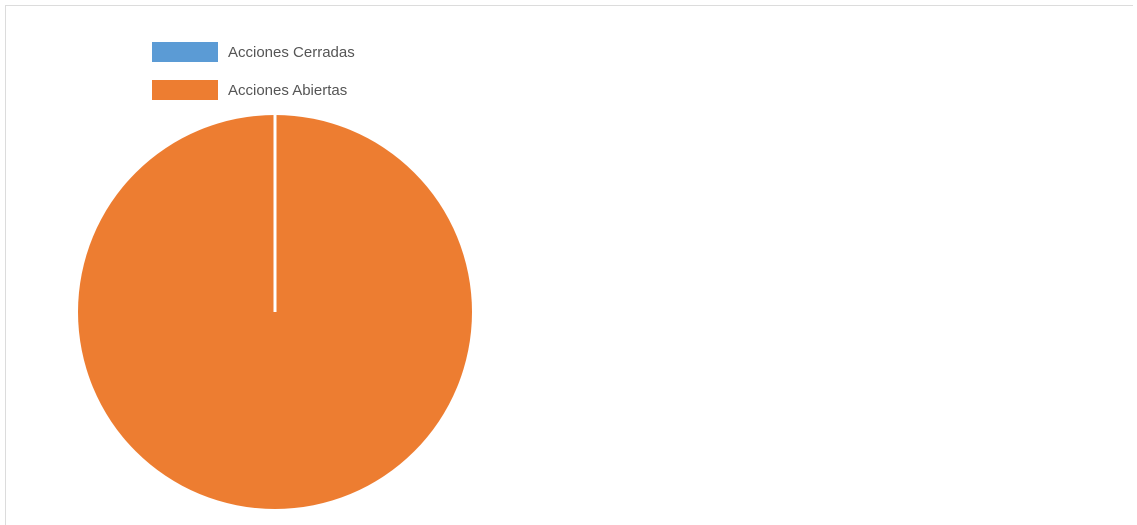 The height and width of the screenshot is (525, 1137). What do you see at coordinates (291, 52) in the screenshot?
I see `legend-label-acciones-cerradas: Acciones Cerradas` at bounding box center [291, 52].